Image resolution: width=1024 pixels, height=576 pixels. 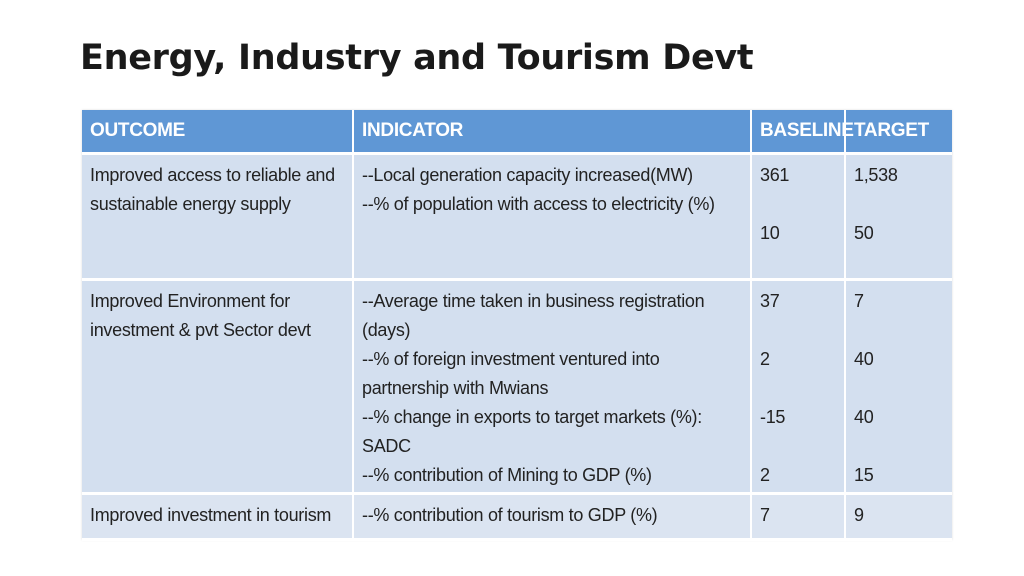 I want to click on target-cell: 7 40 40 15, so click(x=898, y=387).